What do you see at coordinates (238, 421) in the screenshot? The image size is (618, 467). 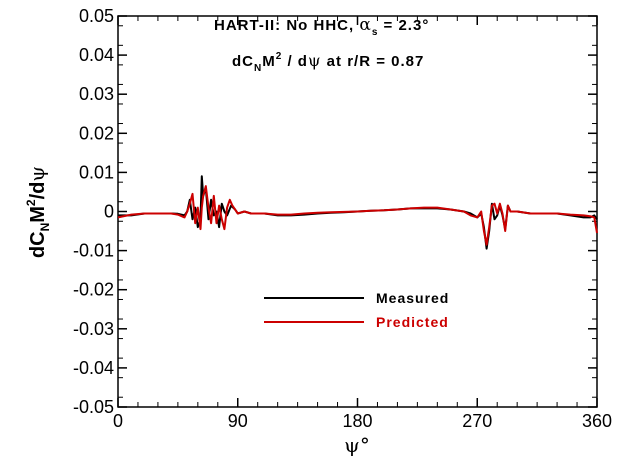 I see `x-tick-label: 90` at bounding box center [238, 421].